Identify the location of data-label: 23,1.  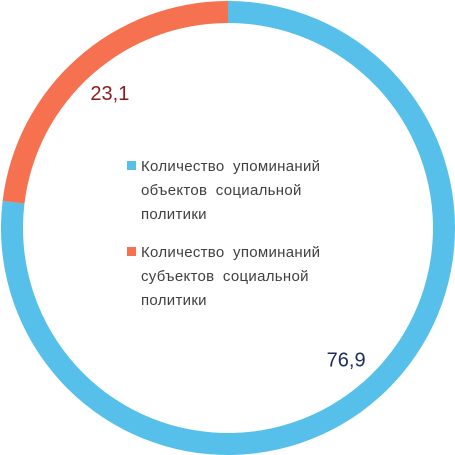
(109, 94).